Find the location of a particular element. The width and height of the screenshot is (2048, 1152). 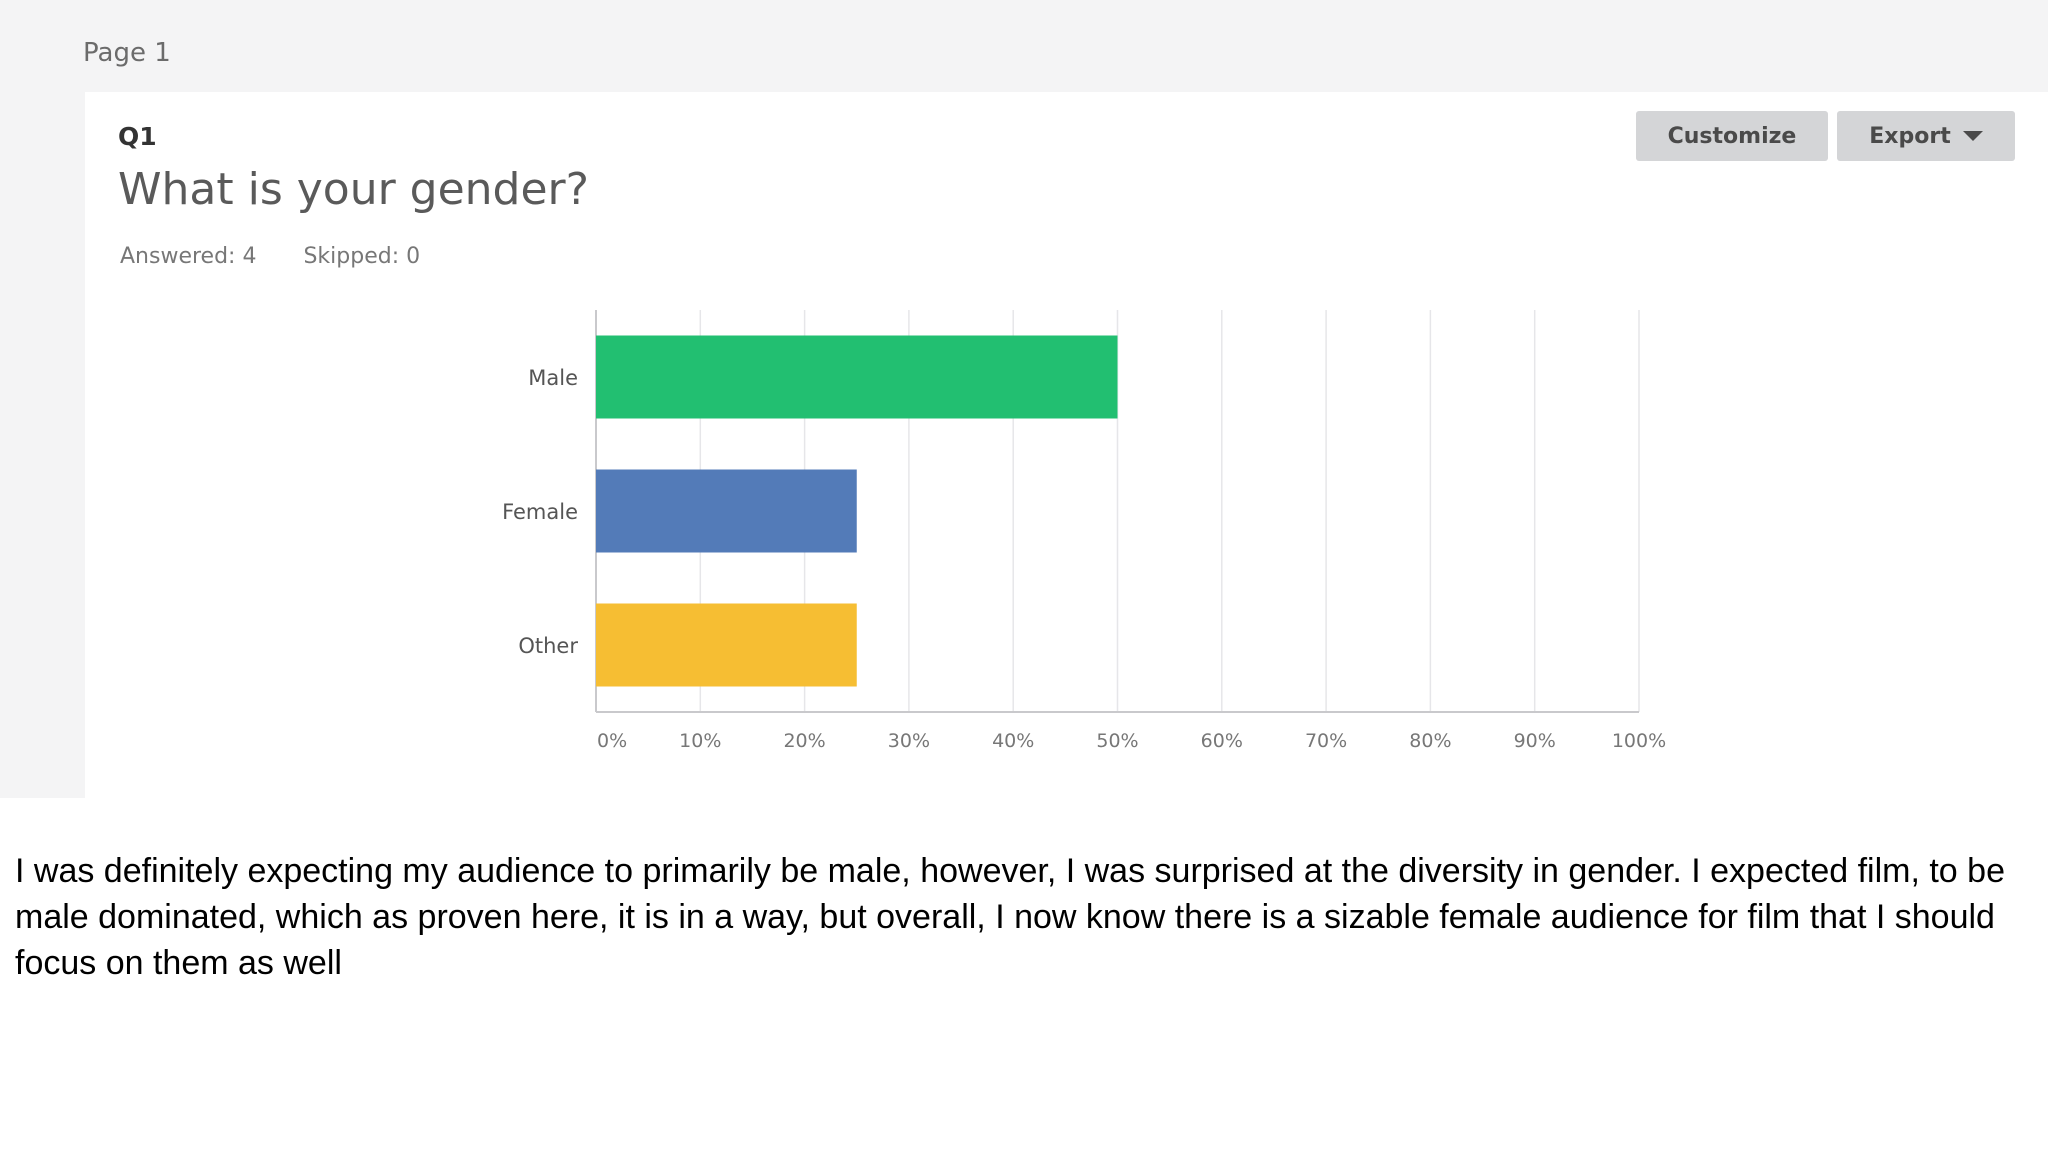

x-tick-label: 30% is located at coordinates (909, 741).